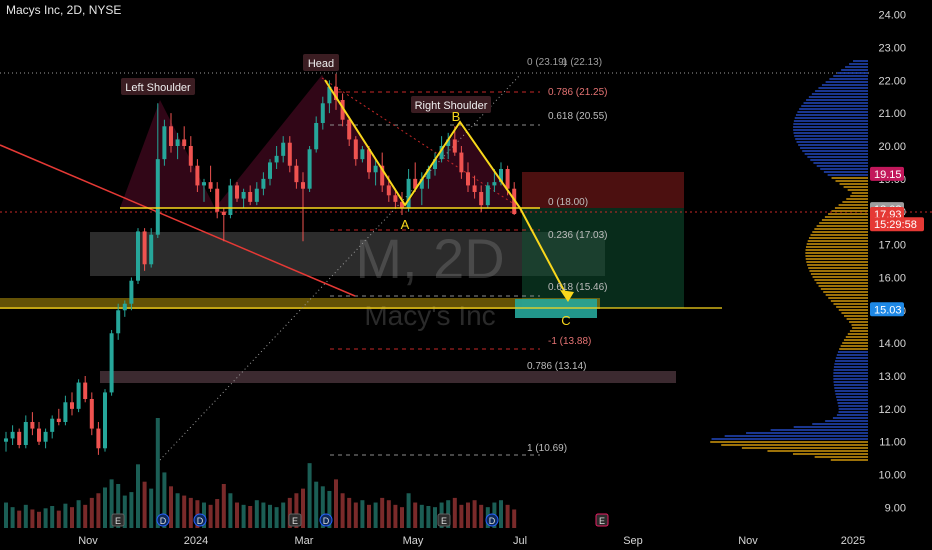  I want to click on svg-text: E, so click(295, 521).